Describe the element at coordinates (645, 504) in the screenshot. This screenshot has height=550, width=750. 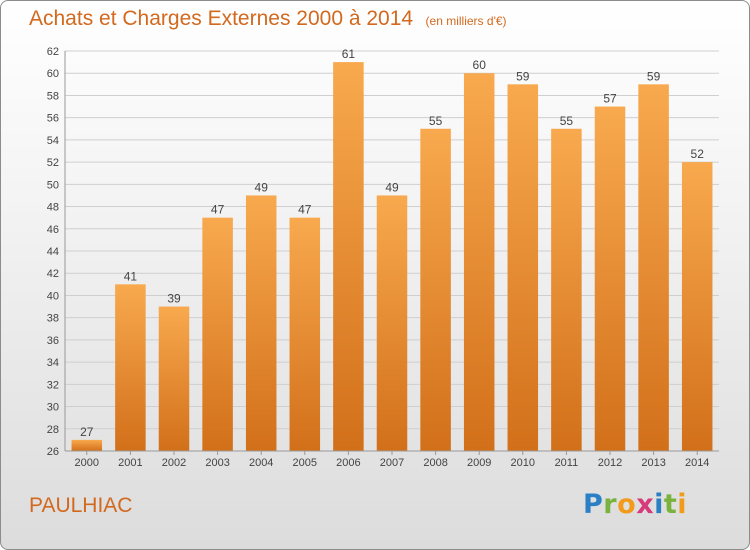
I see `logo-letter: x` at that location.